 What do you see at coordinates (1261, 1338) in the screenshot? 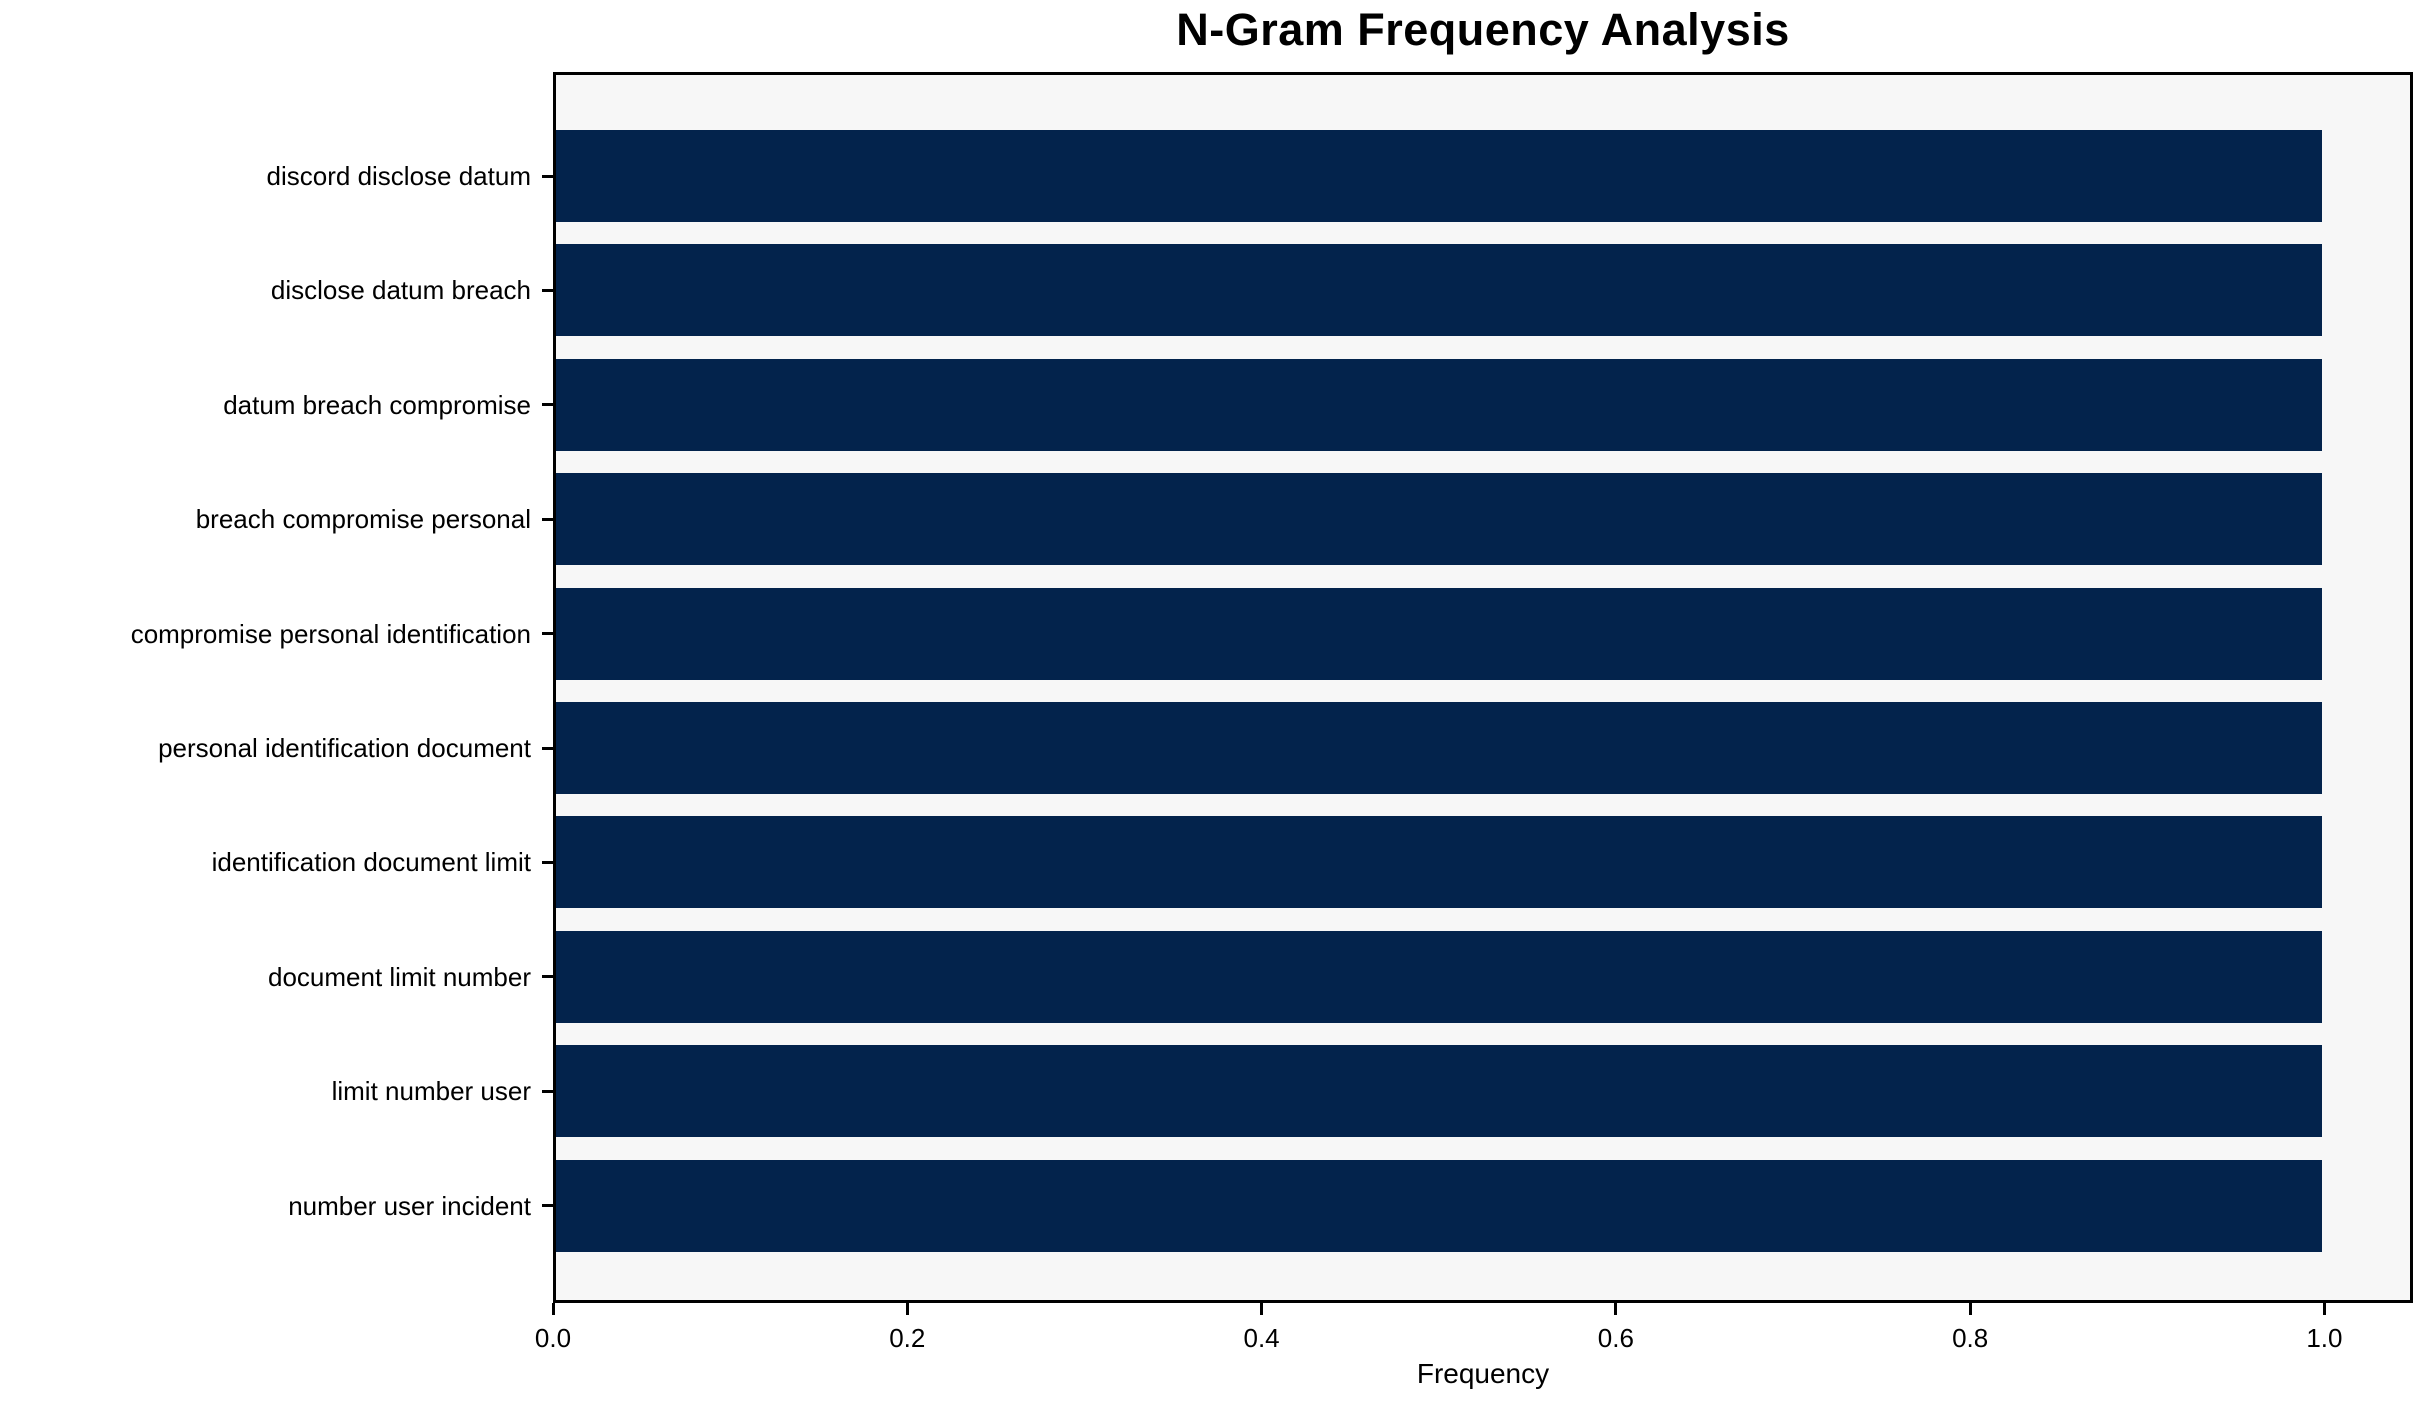
I see `x-tick-label: 0.4` at bounding box center [1261, 1338].